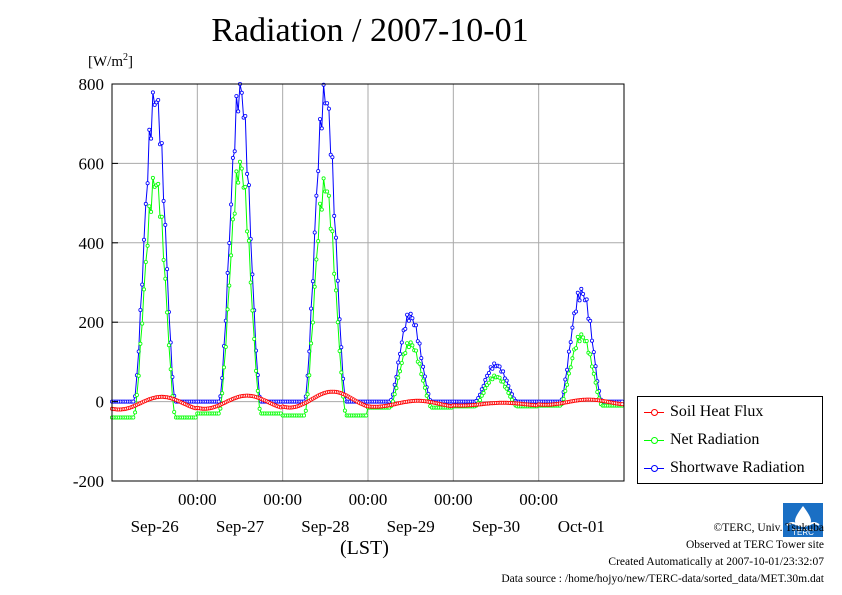  Describe the element at coordinates (370, 30) in the screenshot. I see `chart-title: Radiation / 2007-10-01` at that location.